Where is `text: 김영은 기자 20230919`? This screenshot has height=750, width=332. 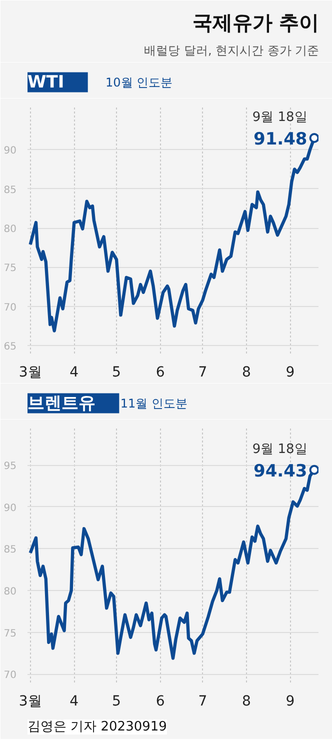 text: 김영은 기자 20230919 is located at coordinates (97, 727).